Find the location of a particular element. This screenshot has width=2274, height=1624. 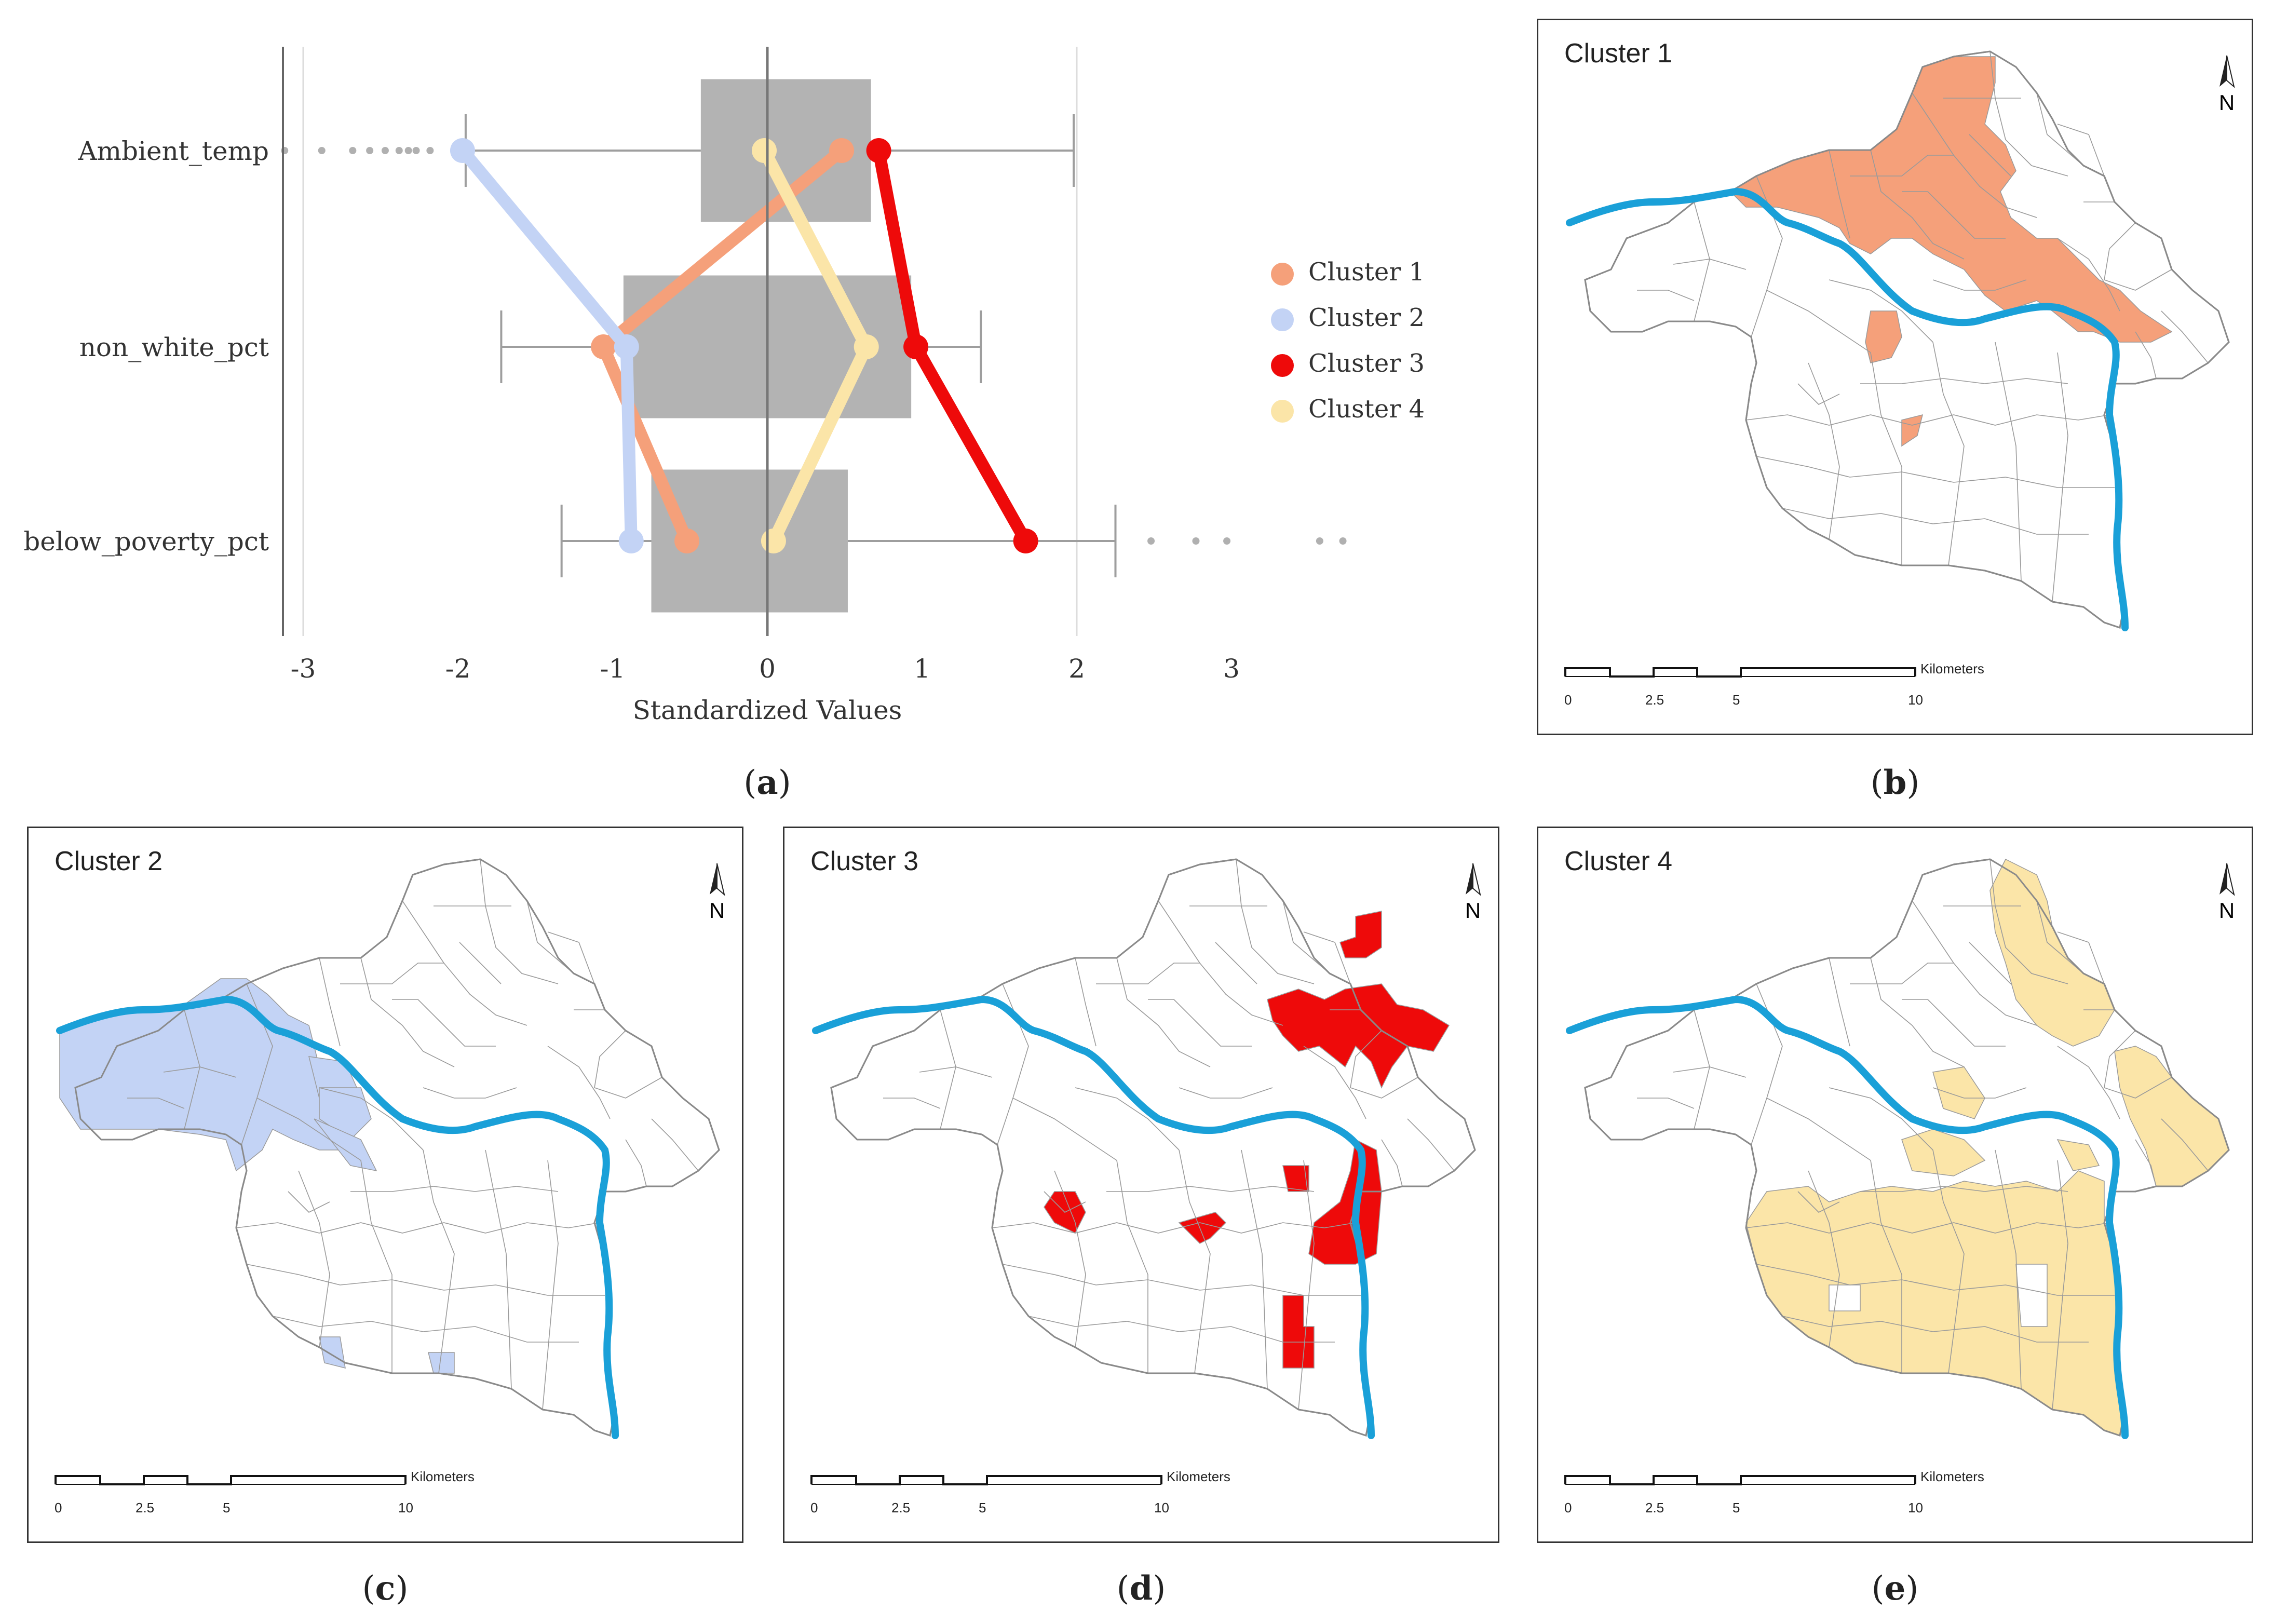

legend-label: Cluster 4 is located at coordinates (1366, 409).